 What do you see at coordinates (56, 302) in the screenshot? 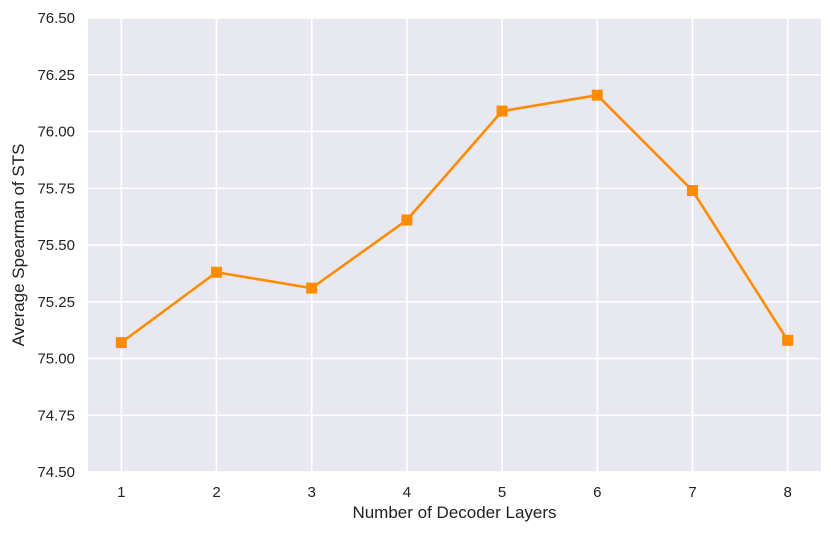
I see `y-tick-label: 75.25` at bounding box center [56, 302].